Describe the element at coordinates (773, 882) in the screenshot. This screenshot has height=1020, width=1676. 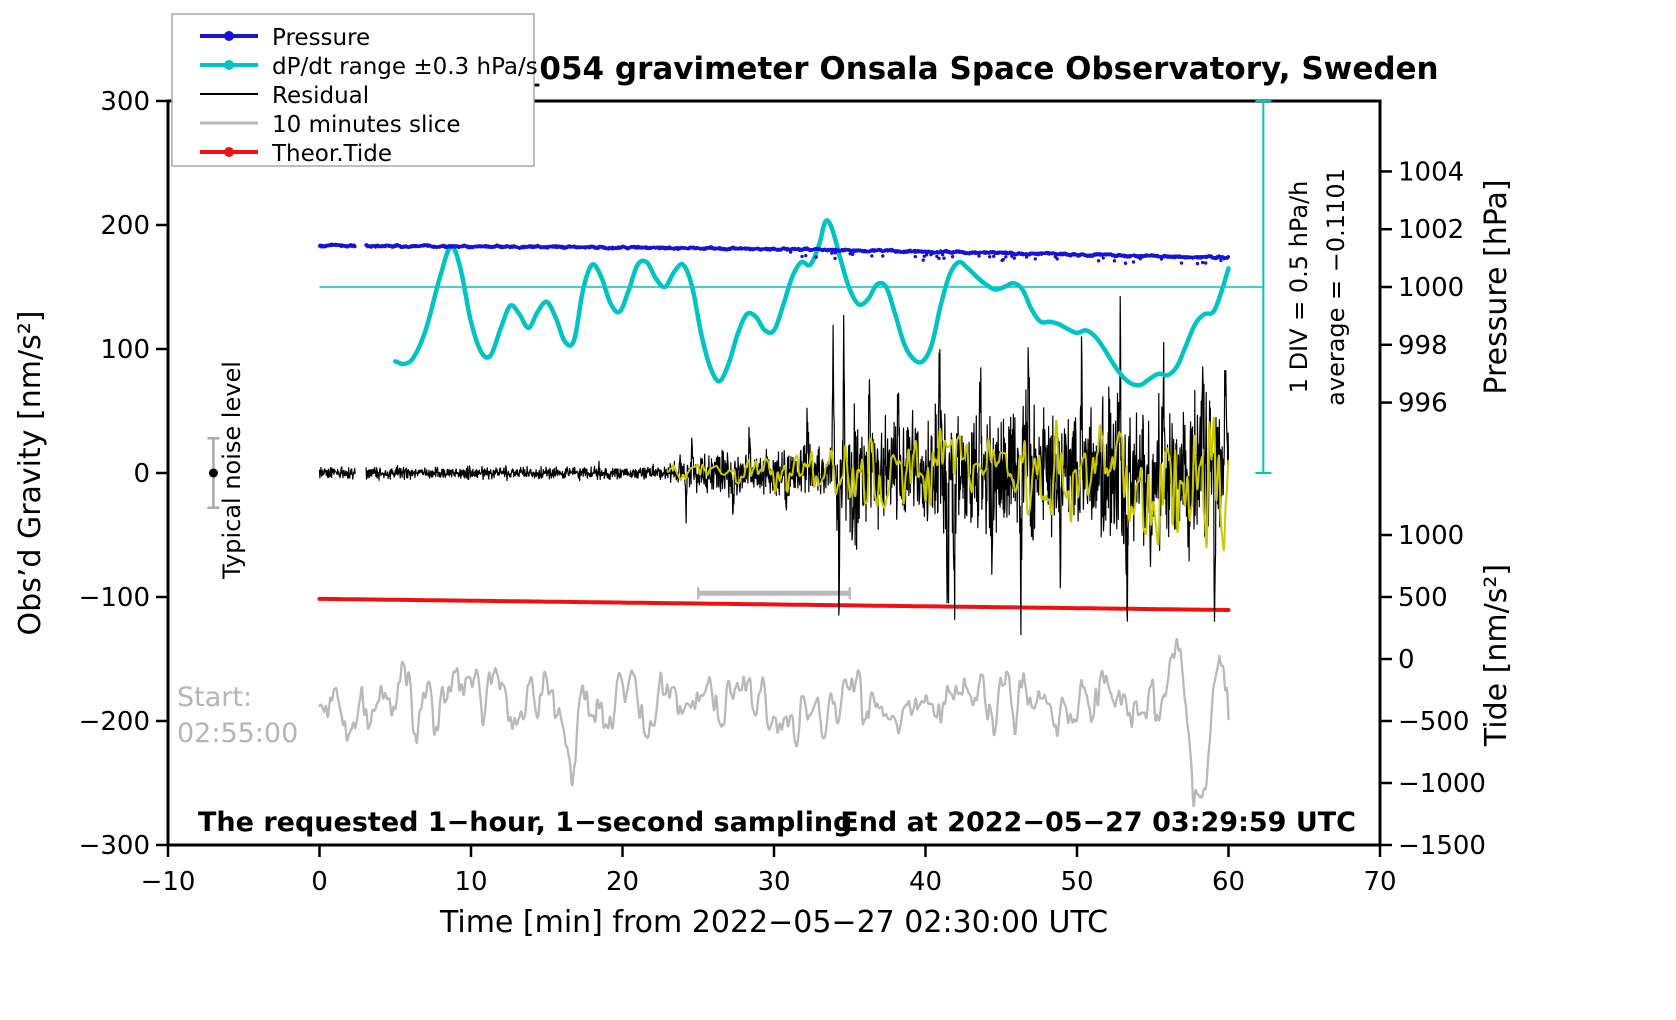
I see `x-tick-label: 30` at that location.